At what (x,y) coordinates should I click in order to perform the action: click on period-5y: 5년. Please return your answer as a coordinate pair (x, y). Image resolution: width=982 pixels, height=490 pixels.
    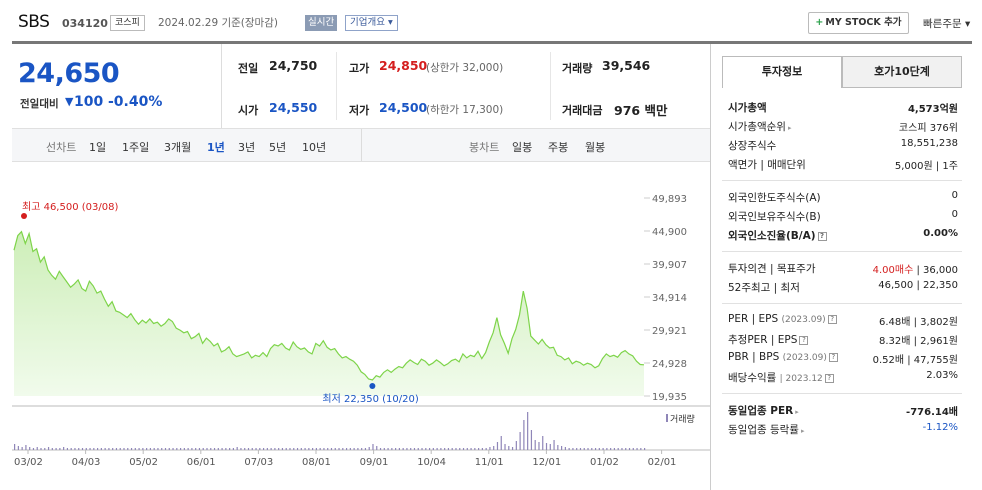
    Looking at the image, I should click on (278, 147).